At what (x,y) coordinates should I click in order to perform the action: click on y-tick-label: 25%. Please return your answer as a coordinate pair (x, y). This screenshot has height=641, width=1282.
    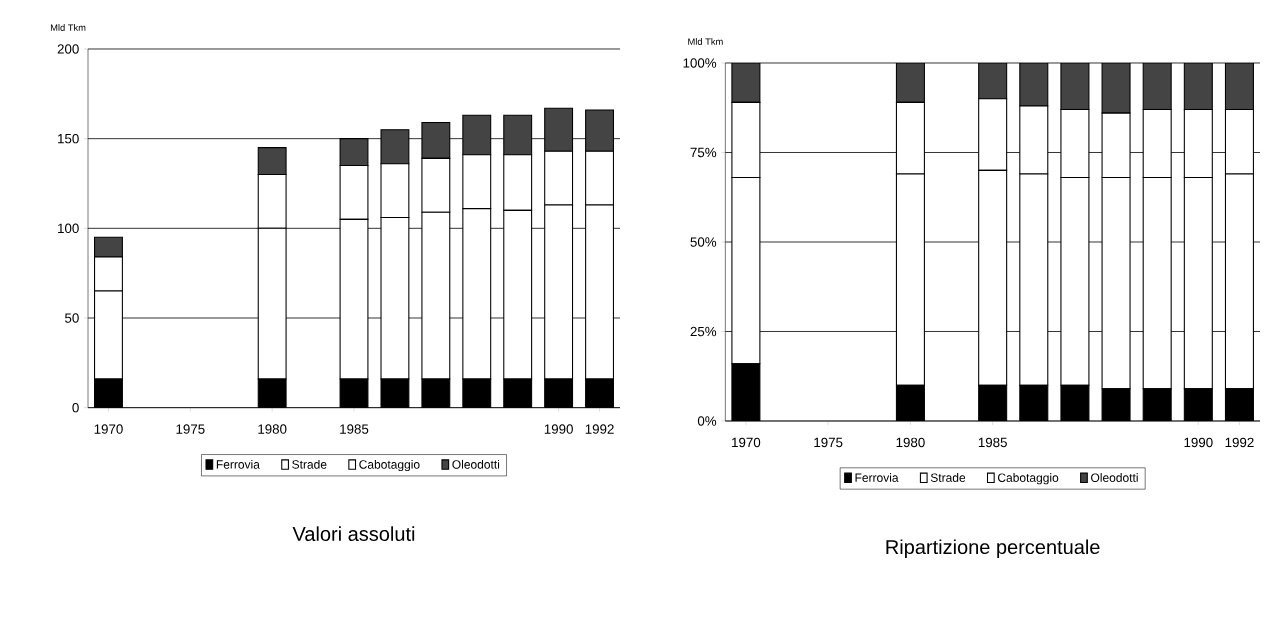
    Looking at the image, I should click on (703, 331).